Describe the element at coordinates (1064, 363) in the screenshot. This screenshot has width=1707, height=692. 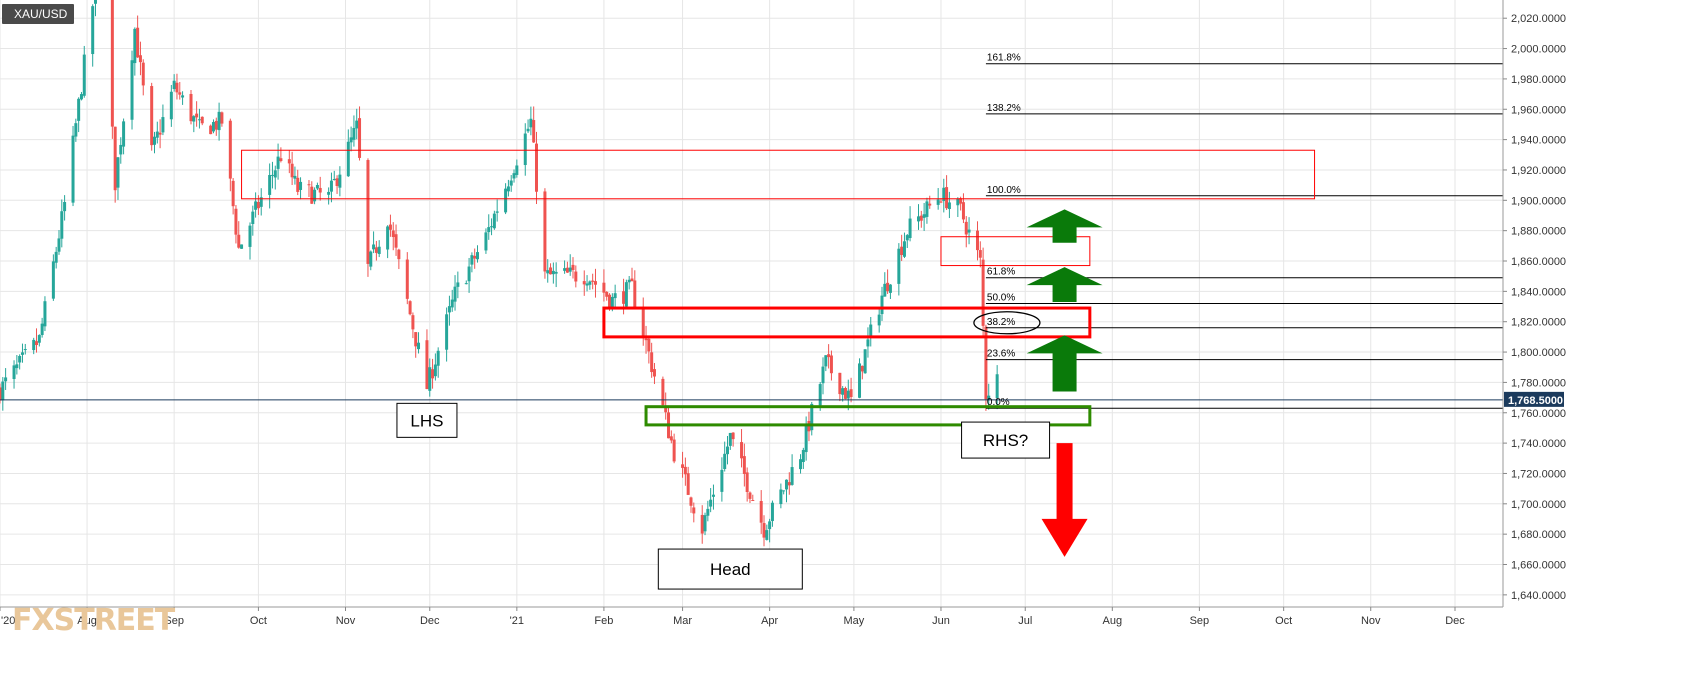
I see `green-arrow-up-low-shape` at that location.